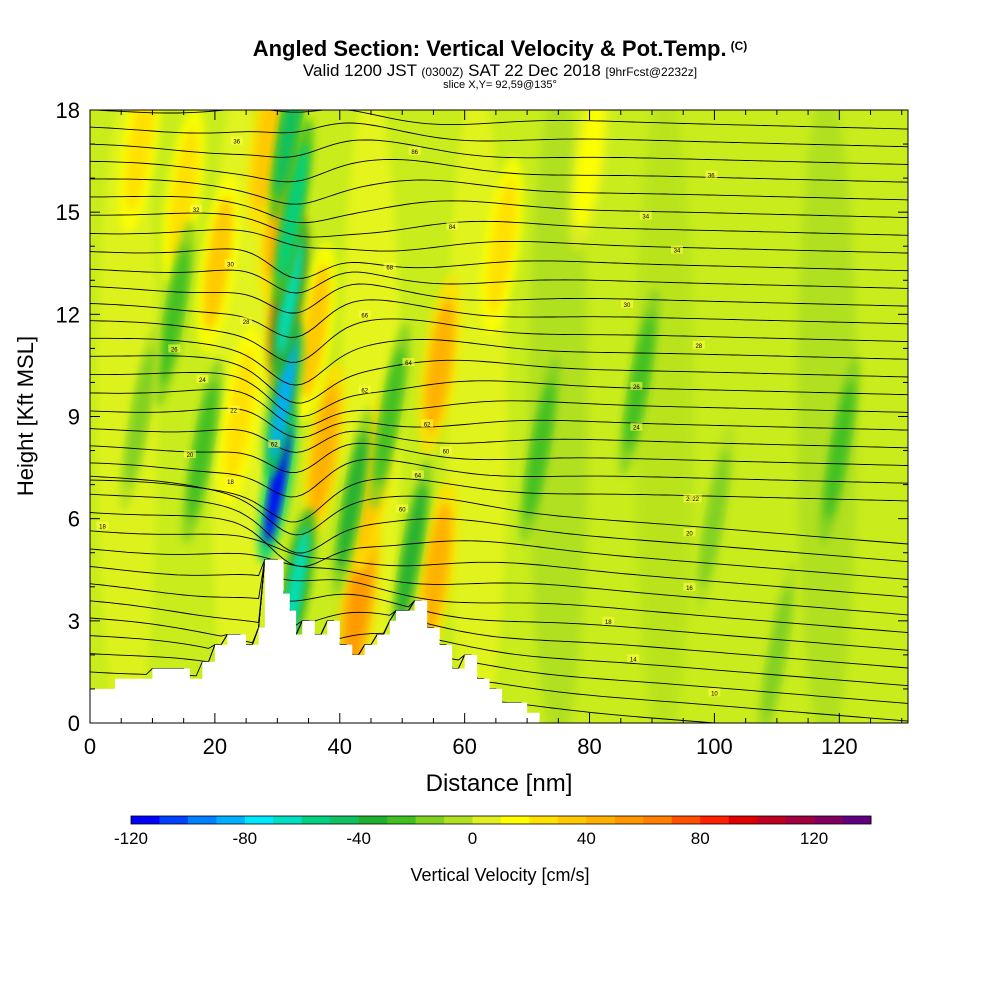  I want to click on theta-label: 14, so click(633, 660).